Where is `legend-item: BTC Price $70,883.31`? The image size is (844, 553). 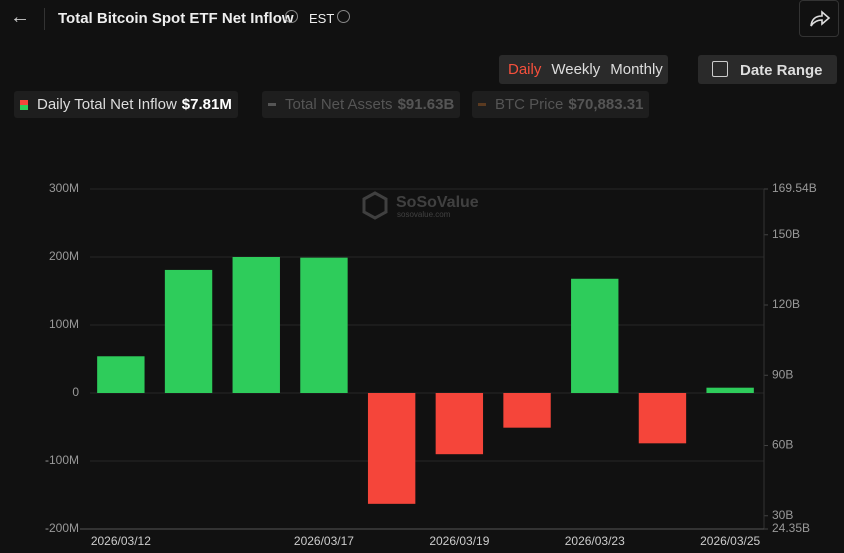 legend-item: BTC Price $70,883.31 is located at coordinates (561, 104).